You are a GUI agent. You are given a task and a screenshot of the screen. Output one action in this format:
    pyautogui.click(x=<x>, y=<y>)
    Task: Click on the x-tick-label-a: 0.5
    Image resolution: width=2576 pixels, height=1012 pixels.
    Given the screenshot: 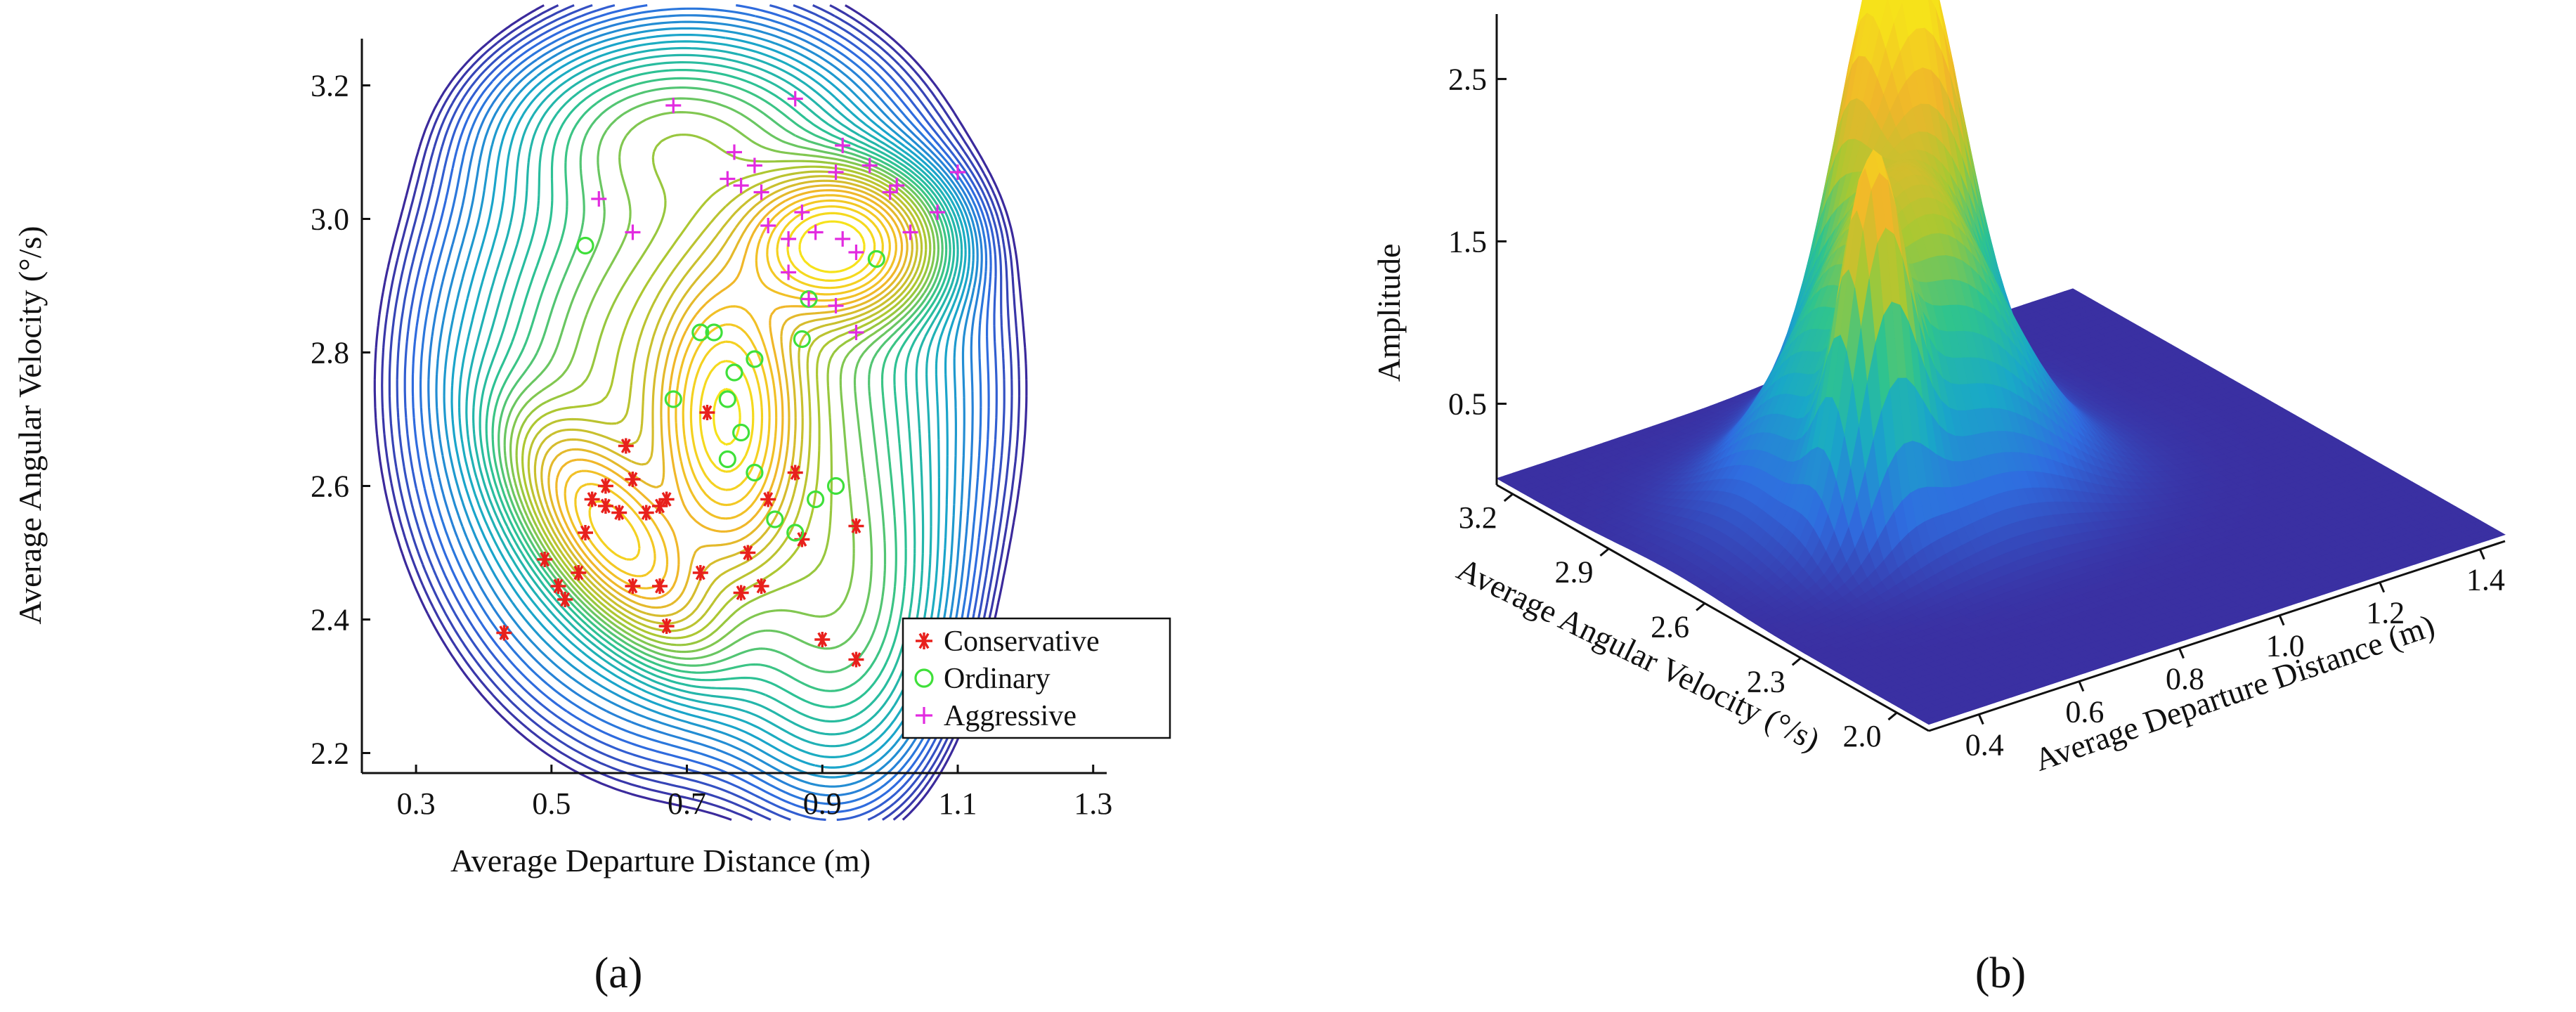 What is the action you would take?
    pyautogui.click(x=551, y=803)
    